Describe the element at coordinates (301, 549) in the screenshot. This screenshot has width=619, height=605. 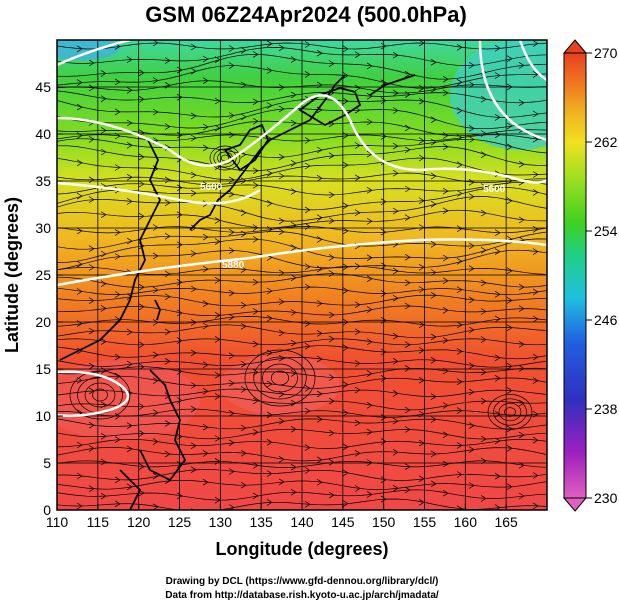
I see `x-axis-label: Longitude (degrees)` at that location.